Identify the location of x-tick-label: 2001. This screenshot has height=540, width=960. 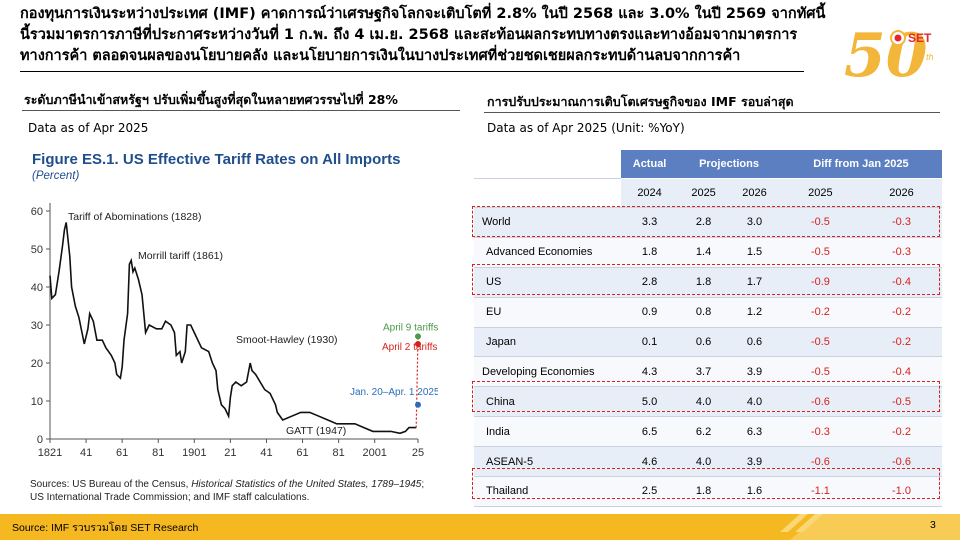
(374, 453).